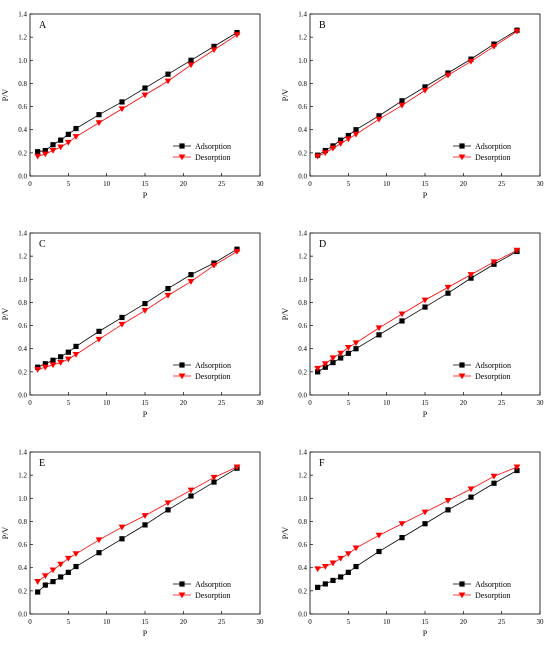 This screenshot has height=660, width=550. What do you see at coordinates (425, 633) in the screenshot?
I see `x-axis-label: P` at bounding box center [425, 633].